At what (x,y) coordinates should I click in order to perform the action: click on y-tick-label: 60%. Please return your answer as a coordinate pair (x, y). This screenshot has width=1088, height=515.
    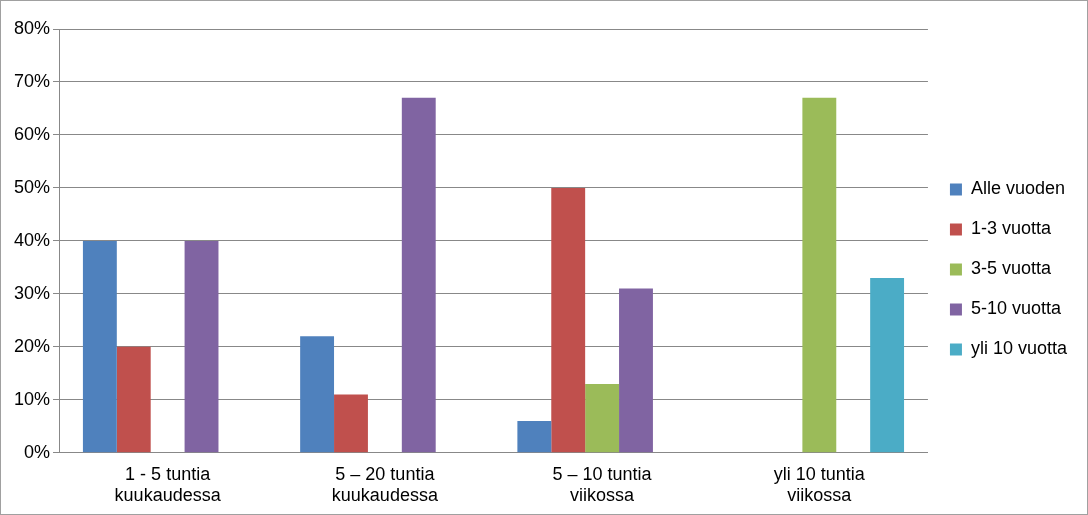
    Looking at the image, I should click on (32, 133).